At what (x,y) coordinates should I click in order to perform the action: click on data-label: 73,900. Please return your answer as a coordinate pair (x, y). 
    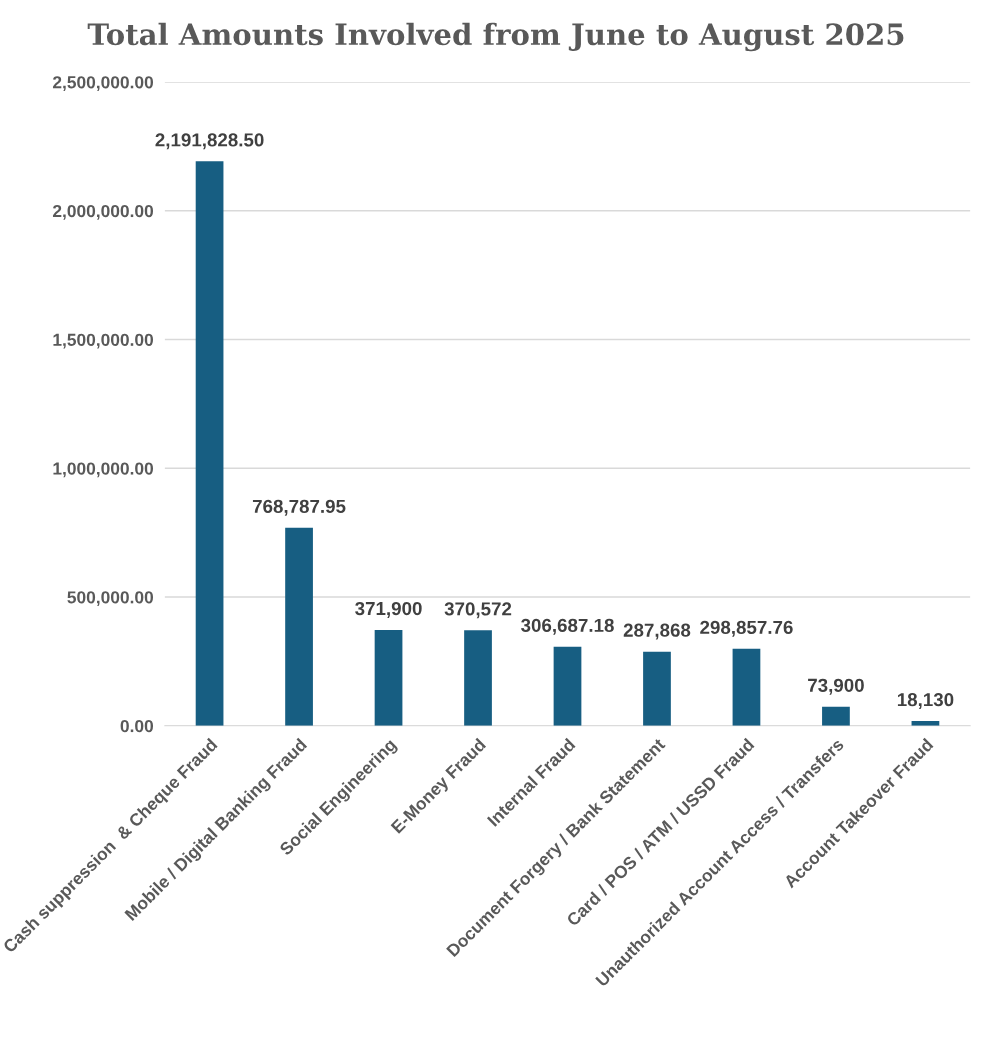
    Looking at the image, I should click on (836, 686).